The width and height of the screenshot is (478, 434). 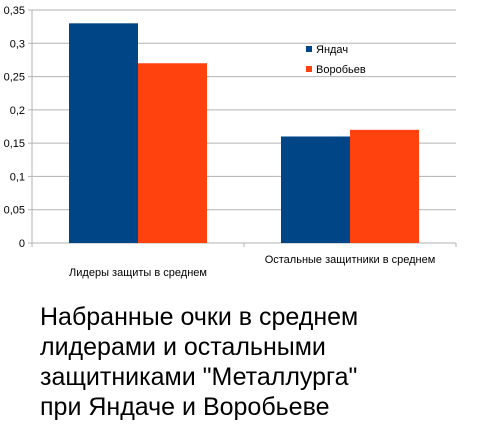 What do you see at coordinates (22, 244) in the screenshot?
I see `y-tick-label: 0` at bounding box center [22, 244].